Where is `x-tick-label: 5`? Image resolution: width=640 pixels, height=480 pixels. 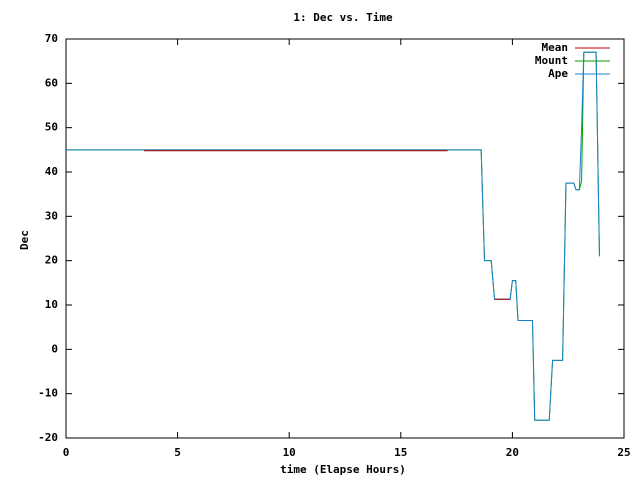
x-tick-label: 5 is located at coordinates (177, 452).